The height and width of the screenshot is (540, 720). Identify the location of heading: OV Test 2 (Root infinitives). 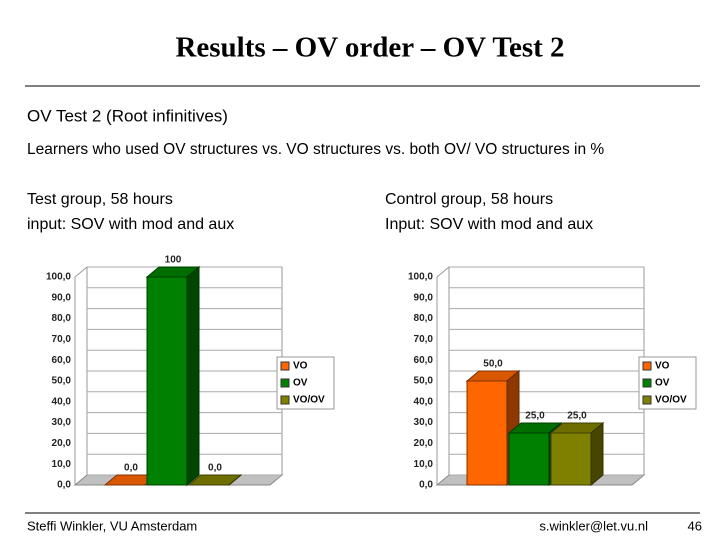
(127, 115).